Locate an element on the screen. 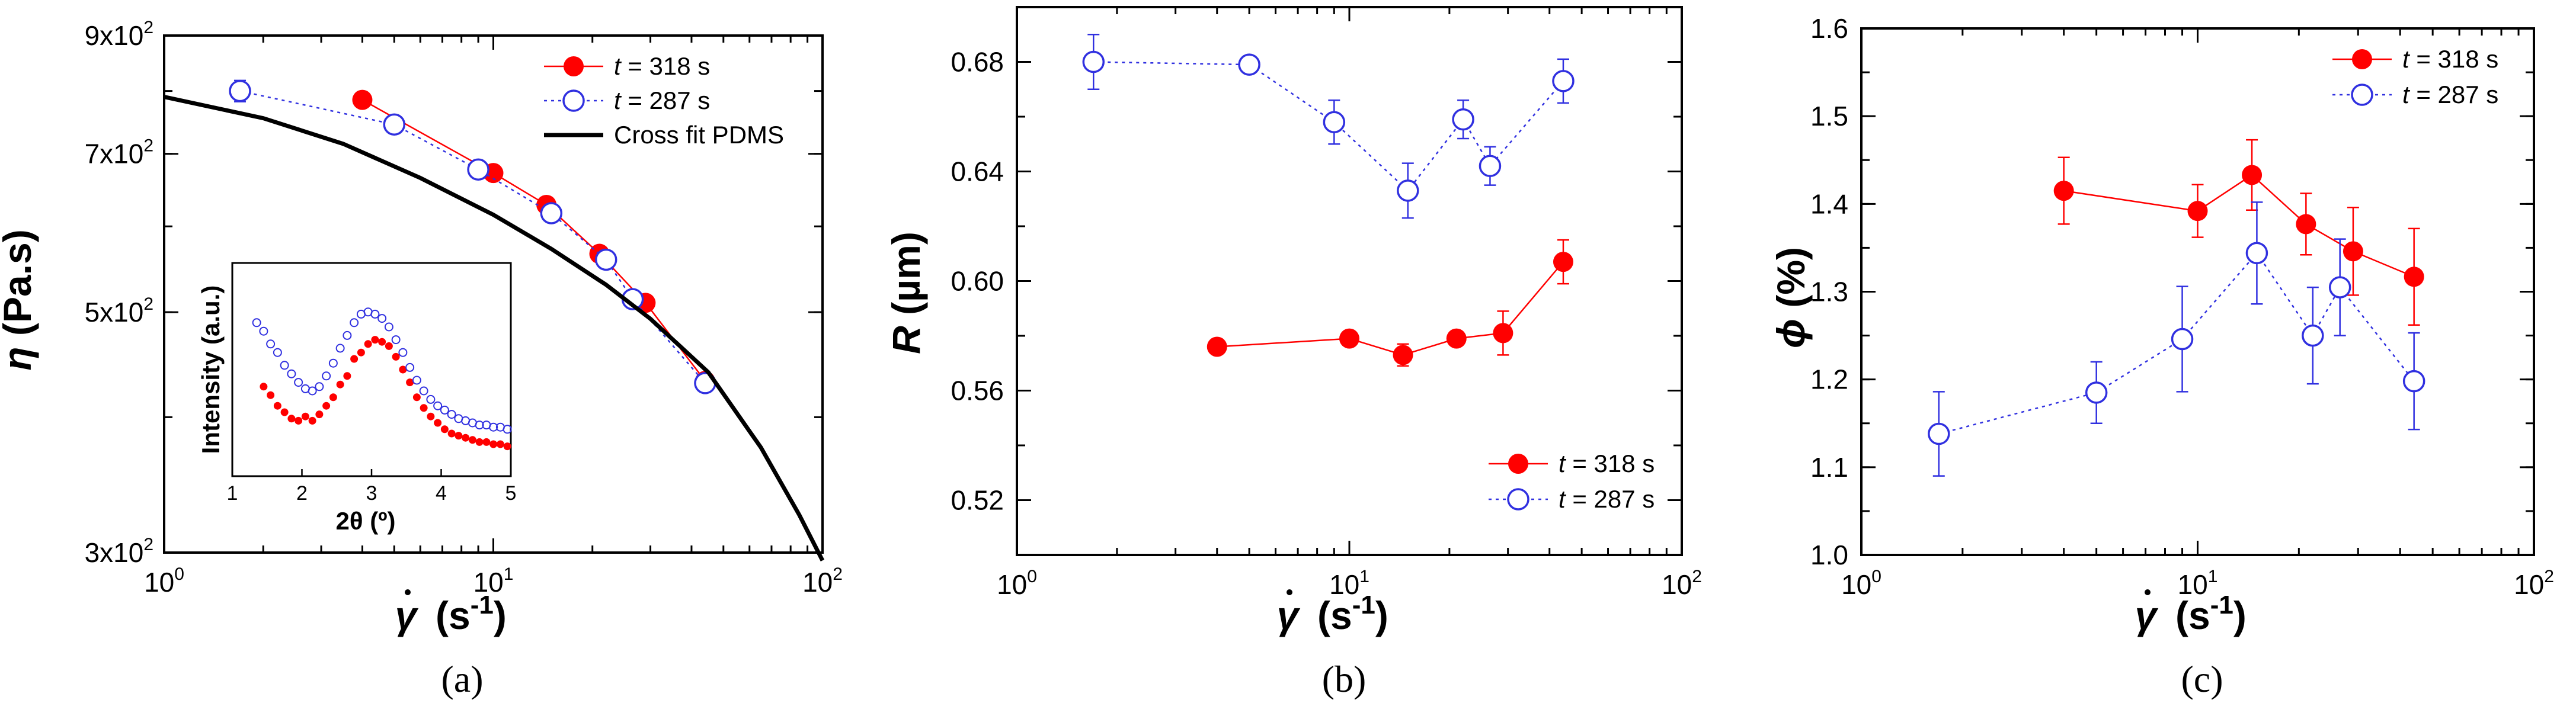  y-tick-label: 9x10² is located at coordinates (119, 34).